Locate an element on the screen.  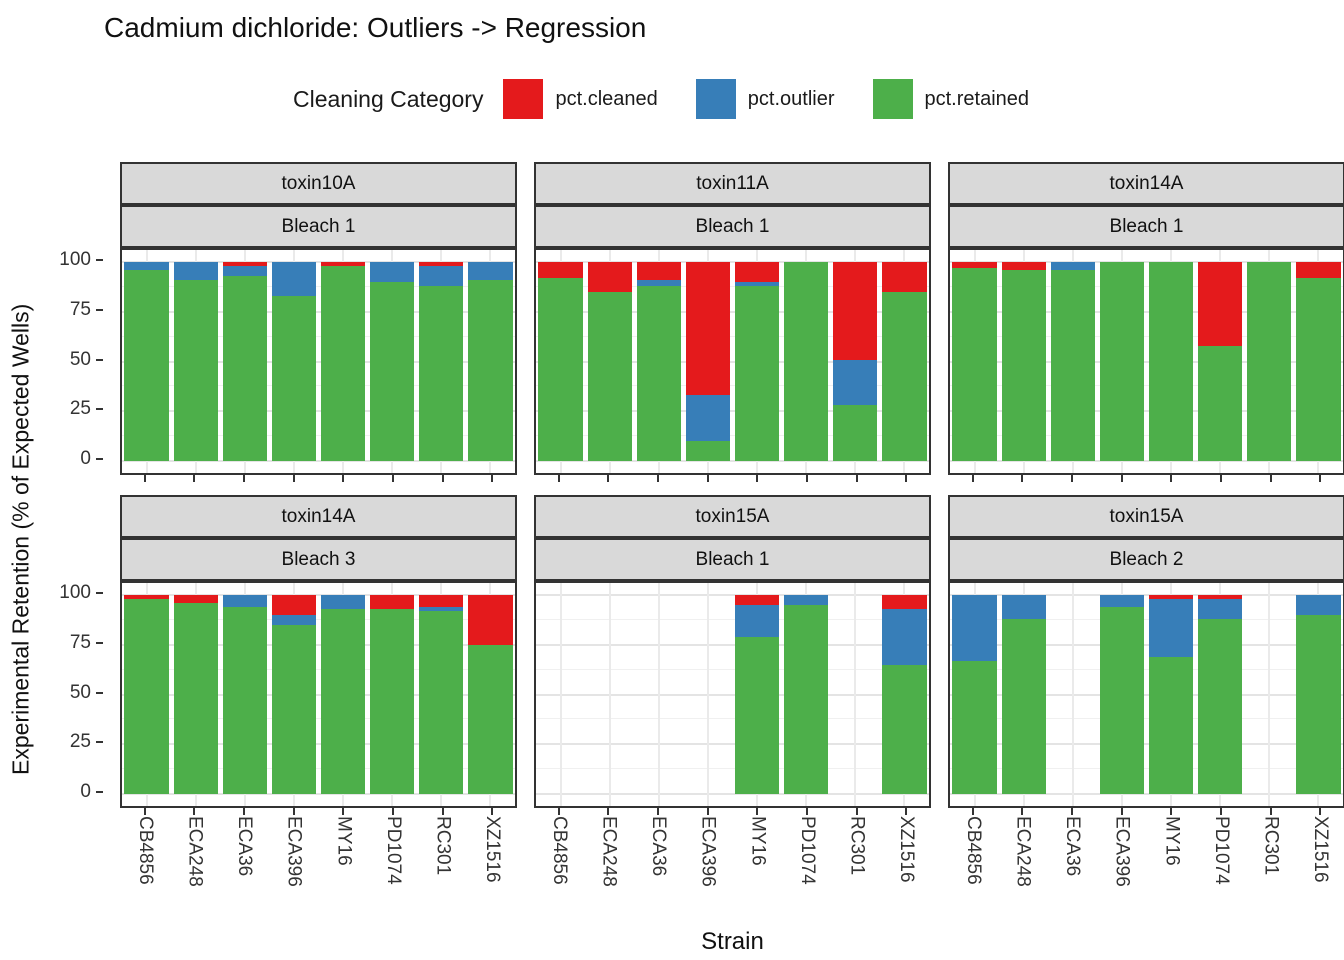
bar-slot-ECA248 is located at coordinates (1023, 361).